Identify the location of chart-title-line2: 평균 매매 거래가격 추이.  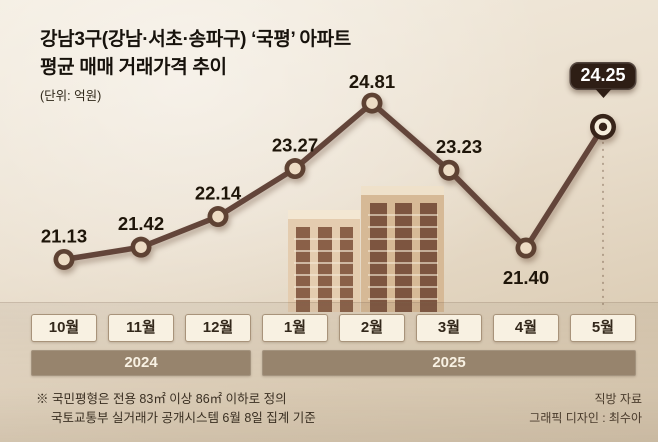
(133, 67).